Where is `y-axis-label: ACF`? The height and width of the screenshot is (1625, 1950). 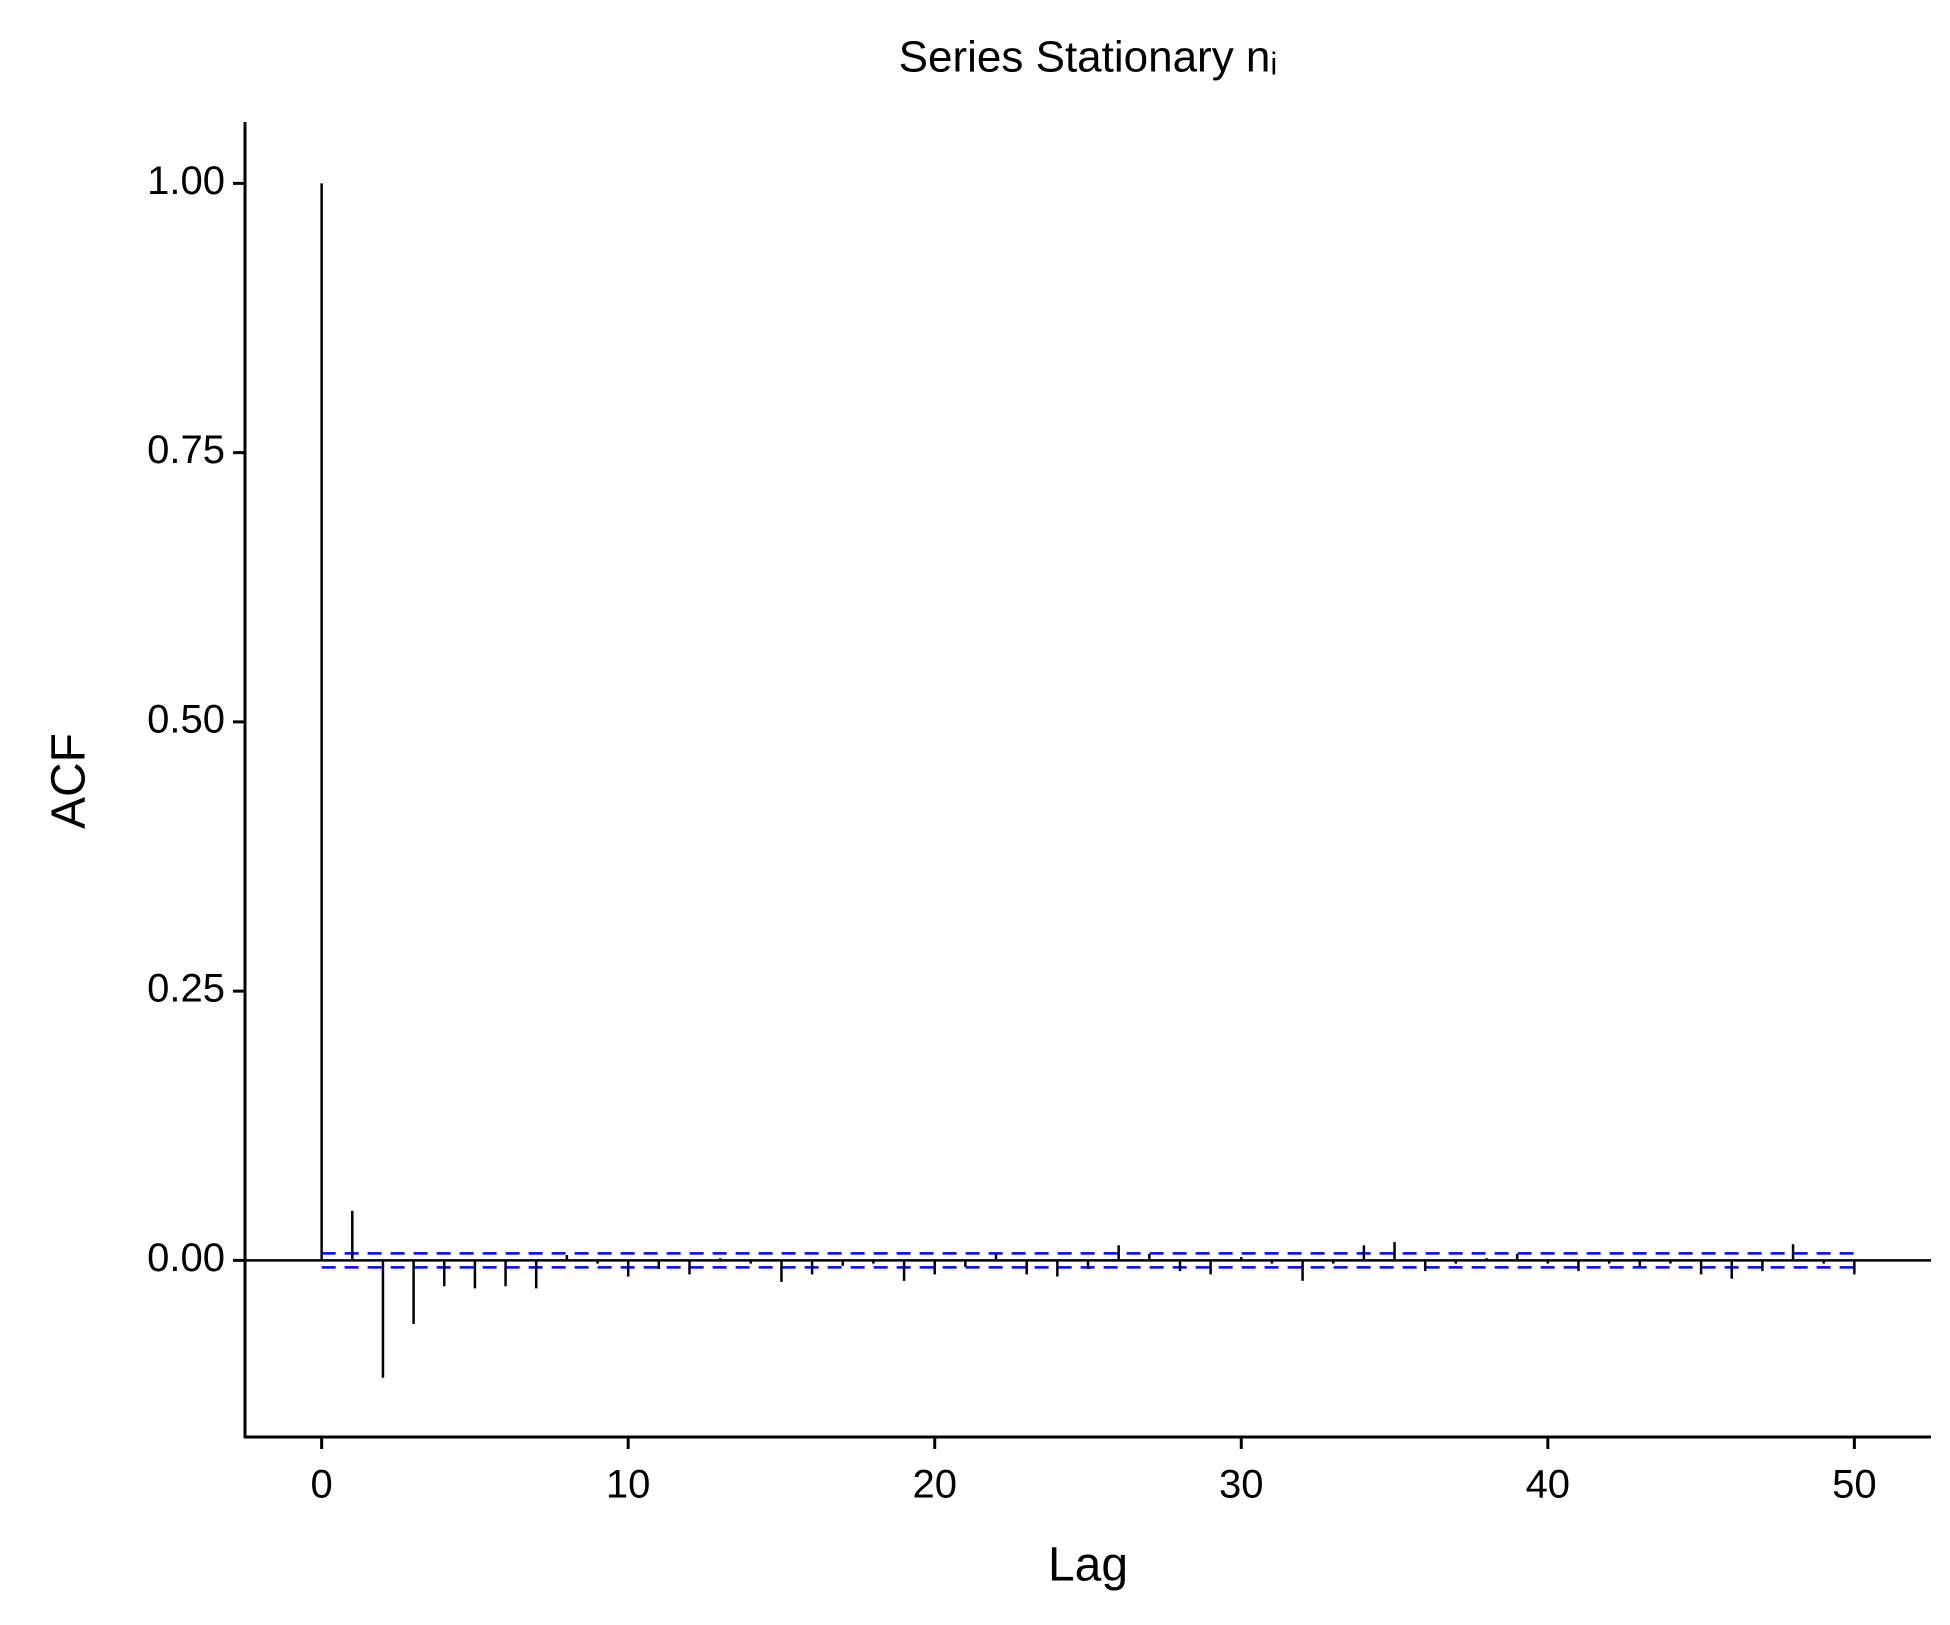
y-axis-label: ACF is located at coordinates (69, 781).